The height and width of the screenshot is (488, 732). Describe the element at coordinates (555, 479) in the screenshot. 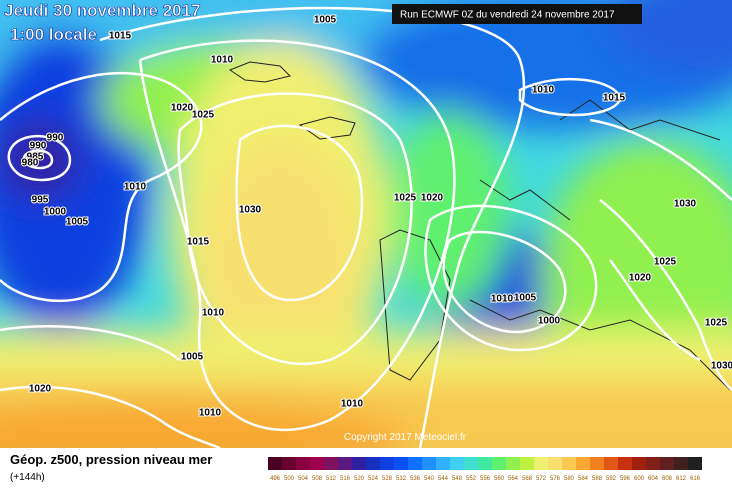

I see `scale-label: 576` at that location.